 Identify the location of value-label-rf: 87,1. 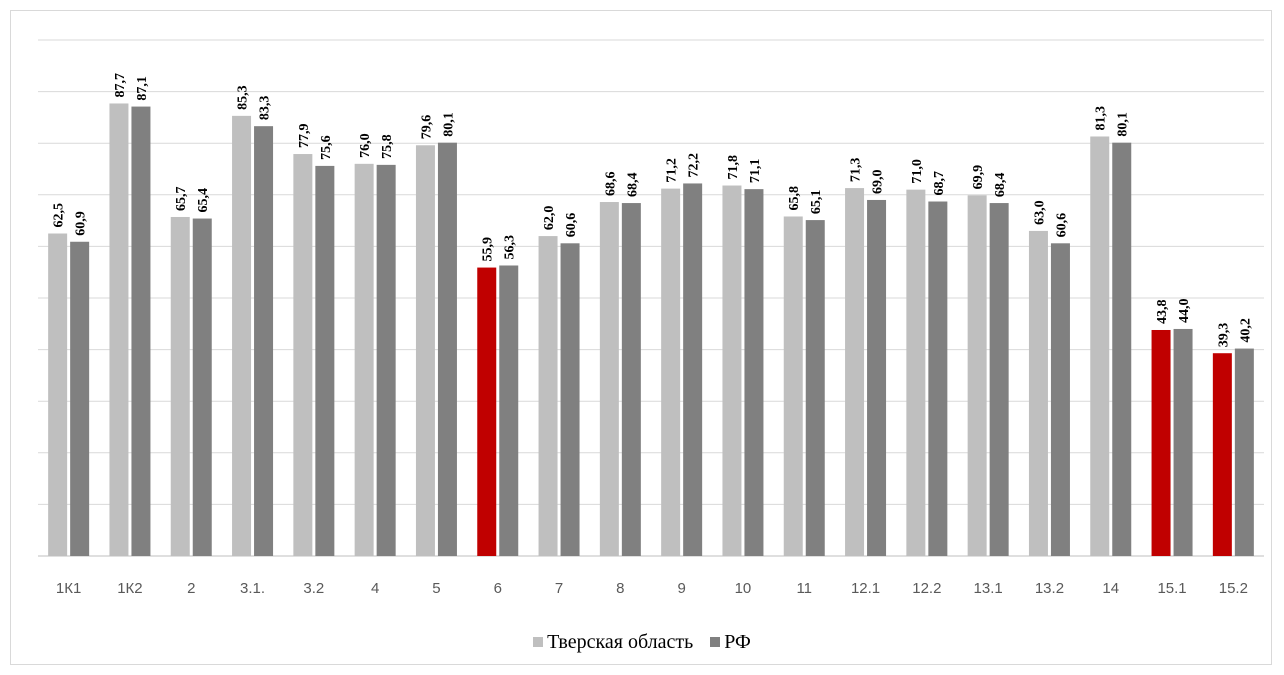
(142, 88).